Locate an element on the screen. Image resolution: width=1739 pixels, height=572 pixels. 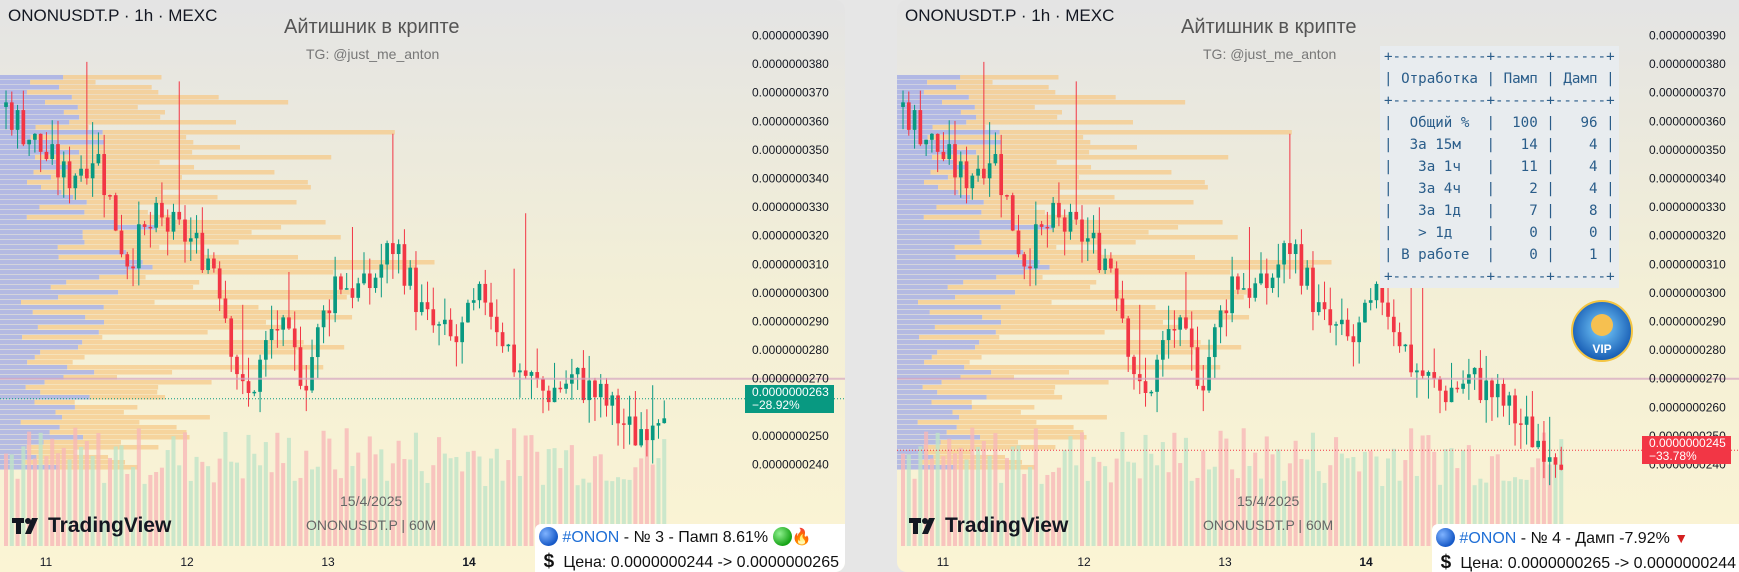
last-price-tag: 0.0000000263 −28.92% is located at coordinates (789, 398).